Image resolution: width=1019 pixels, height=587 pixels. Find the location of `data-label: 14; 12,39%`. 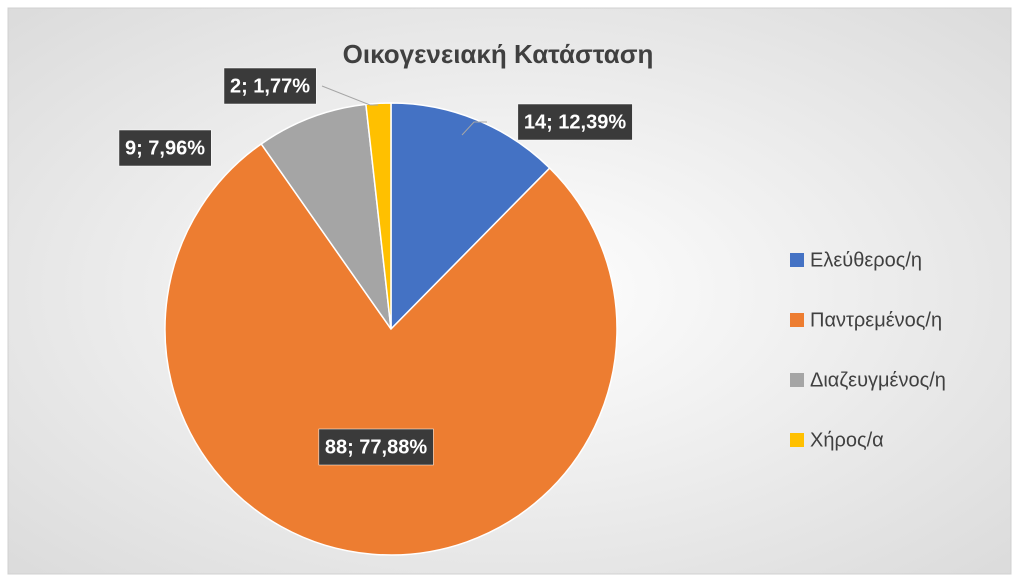

data-label: 14; 12,39% is located at coordinates (575, 122).